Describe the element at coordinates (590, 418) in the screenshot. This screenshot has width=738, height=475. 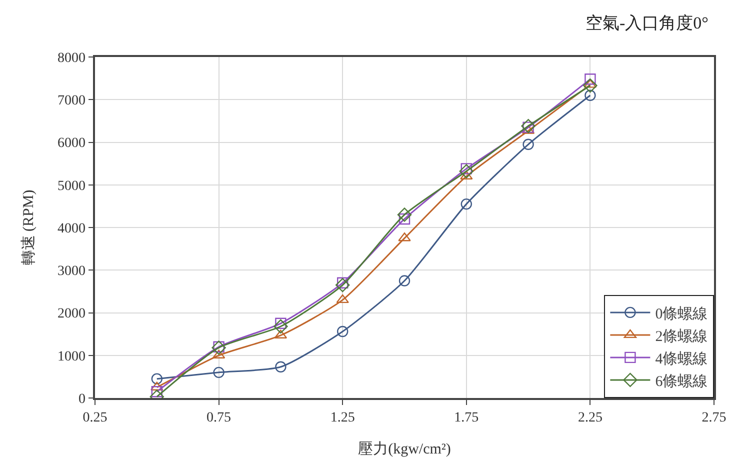
I see `x-tick-label: 2.25` at that location.